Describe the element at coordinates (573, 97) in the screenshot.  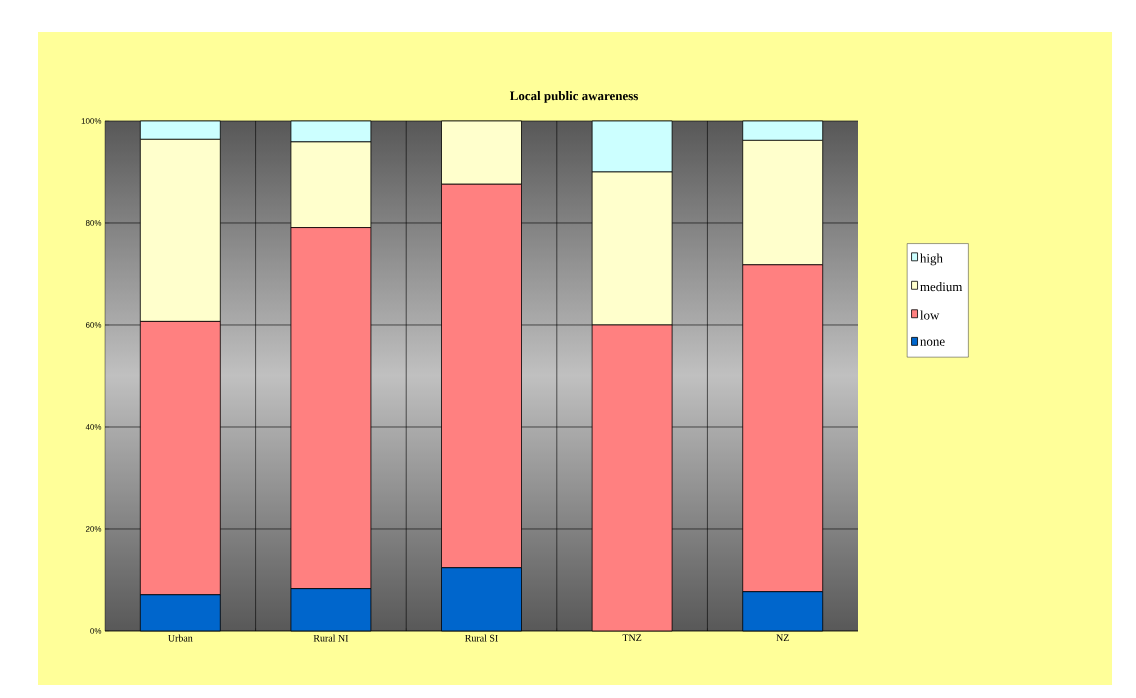
I see `chart-title: Local public awareness` at that location.